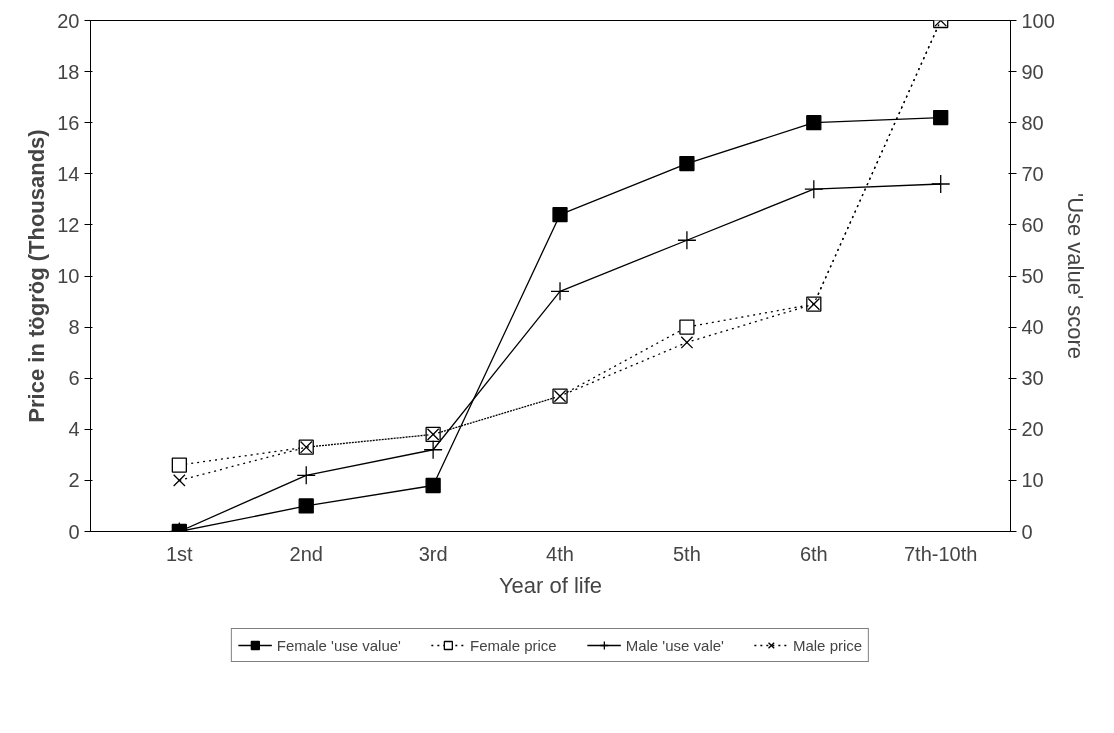 The height and width of the screenshot is (733, 1114). What do you see at coordinates (74, 429) in the screenshot?
I see `y-tick-label: 4` at bounding box center [74, 429].